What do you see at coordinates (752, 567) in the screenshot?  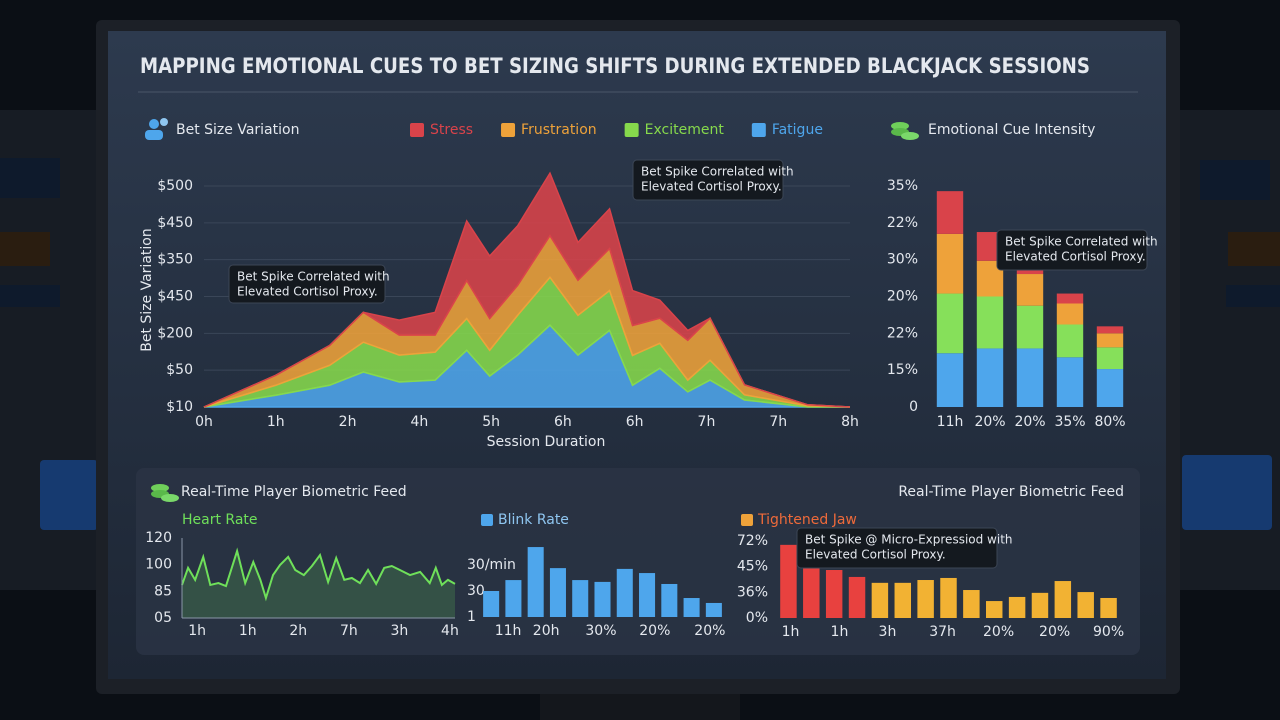 I see `y-tick-label: 45%` at bounding box center [752, 567].